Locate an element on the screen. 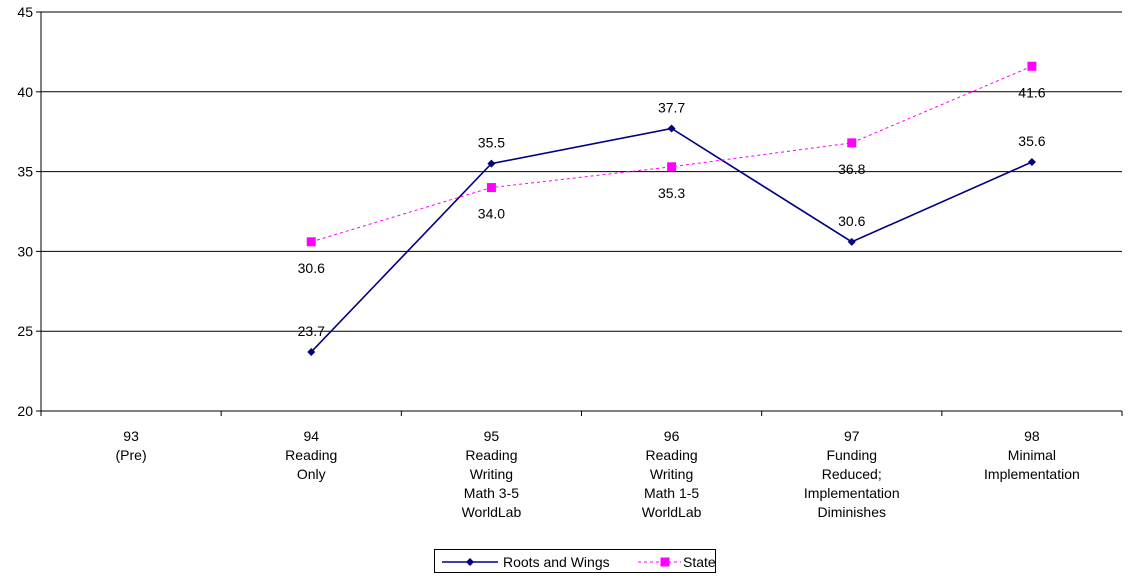 The image size is (1134, 579). x-tick-label: Reduced; is located at coordinates (852, 474).